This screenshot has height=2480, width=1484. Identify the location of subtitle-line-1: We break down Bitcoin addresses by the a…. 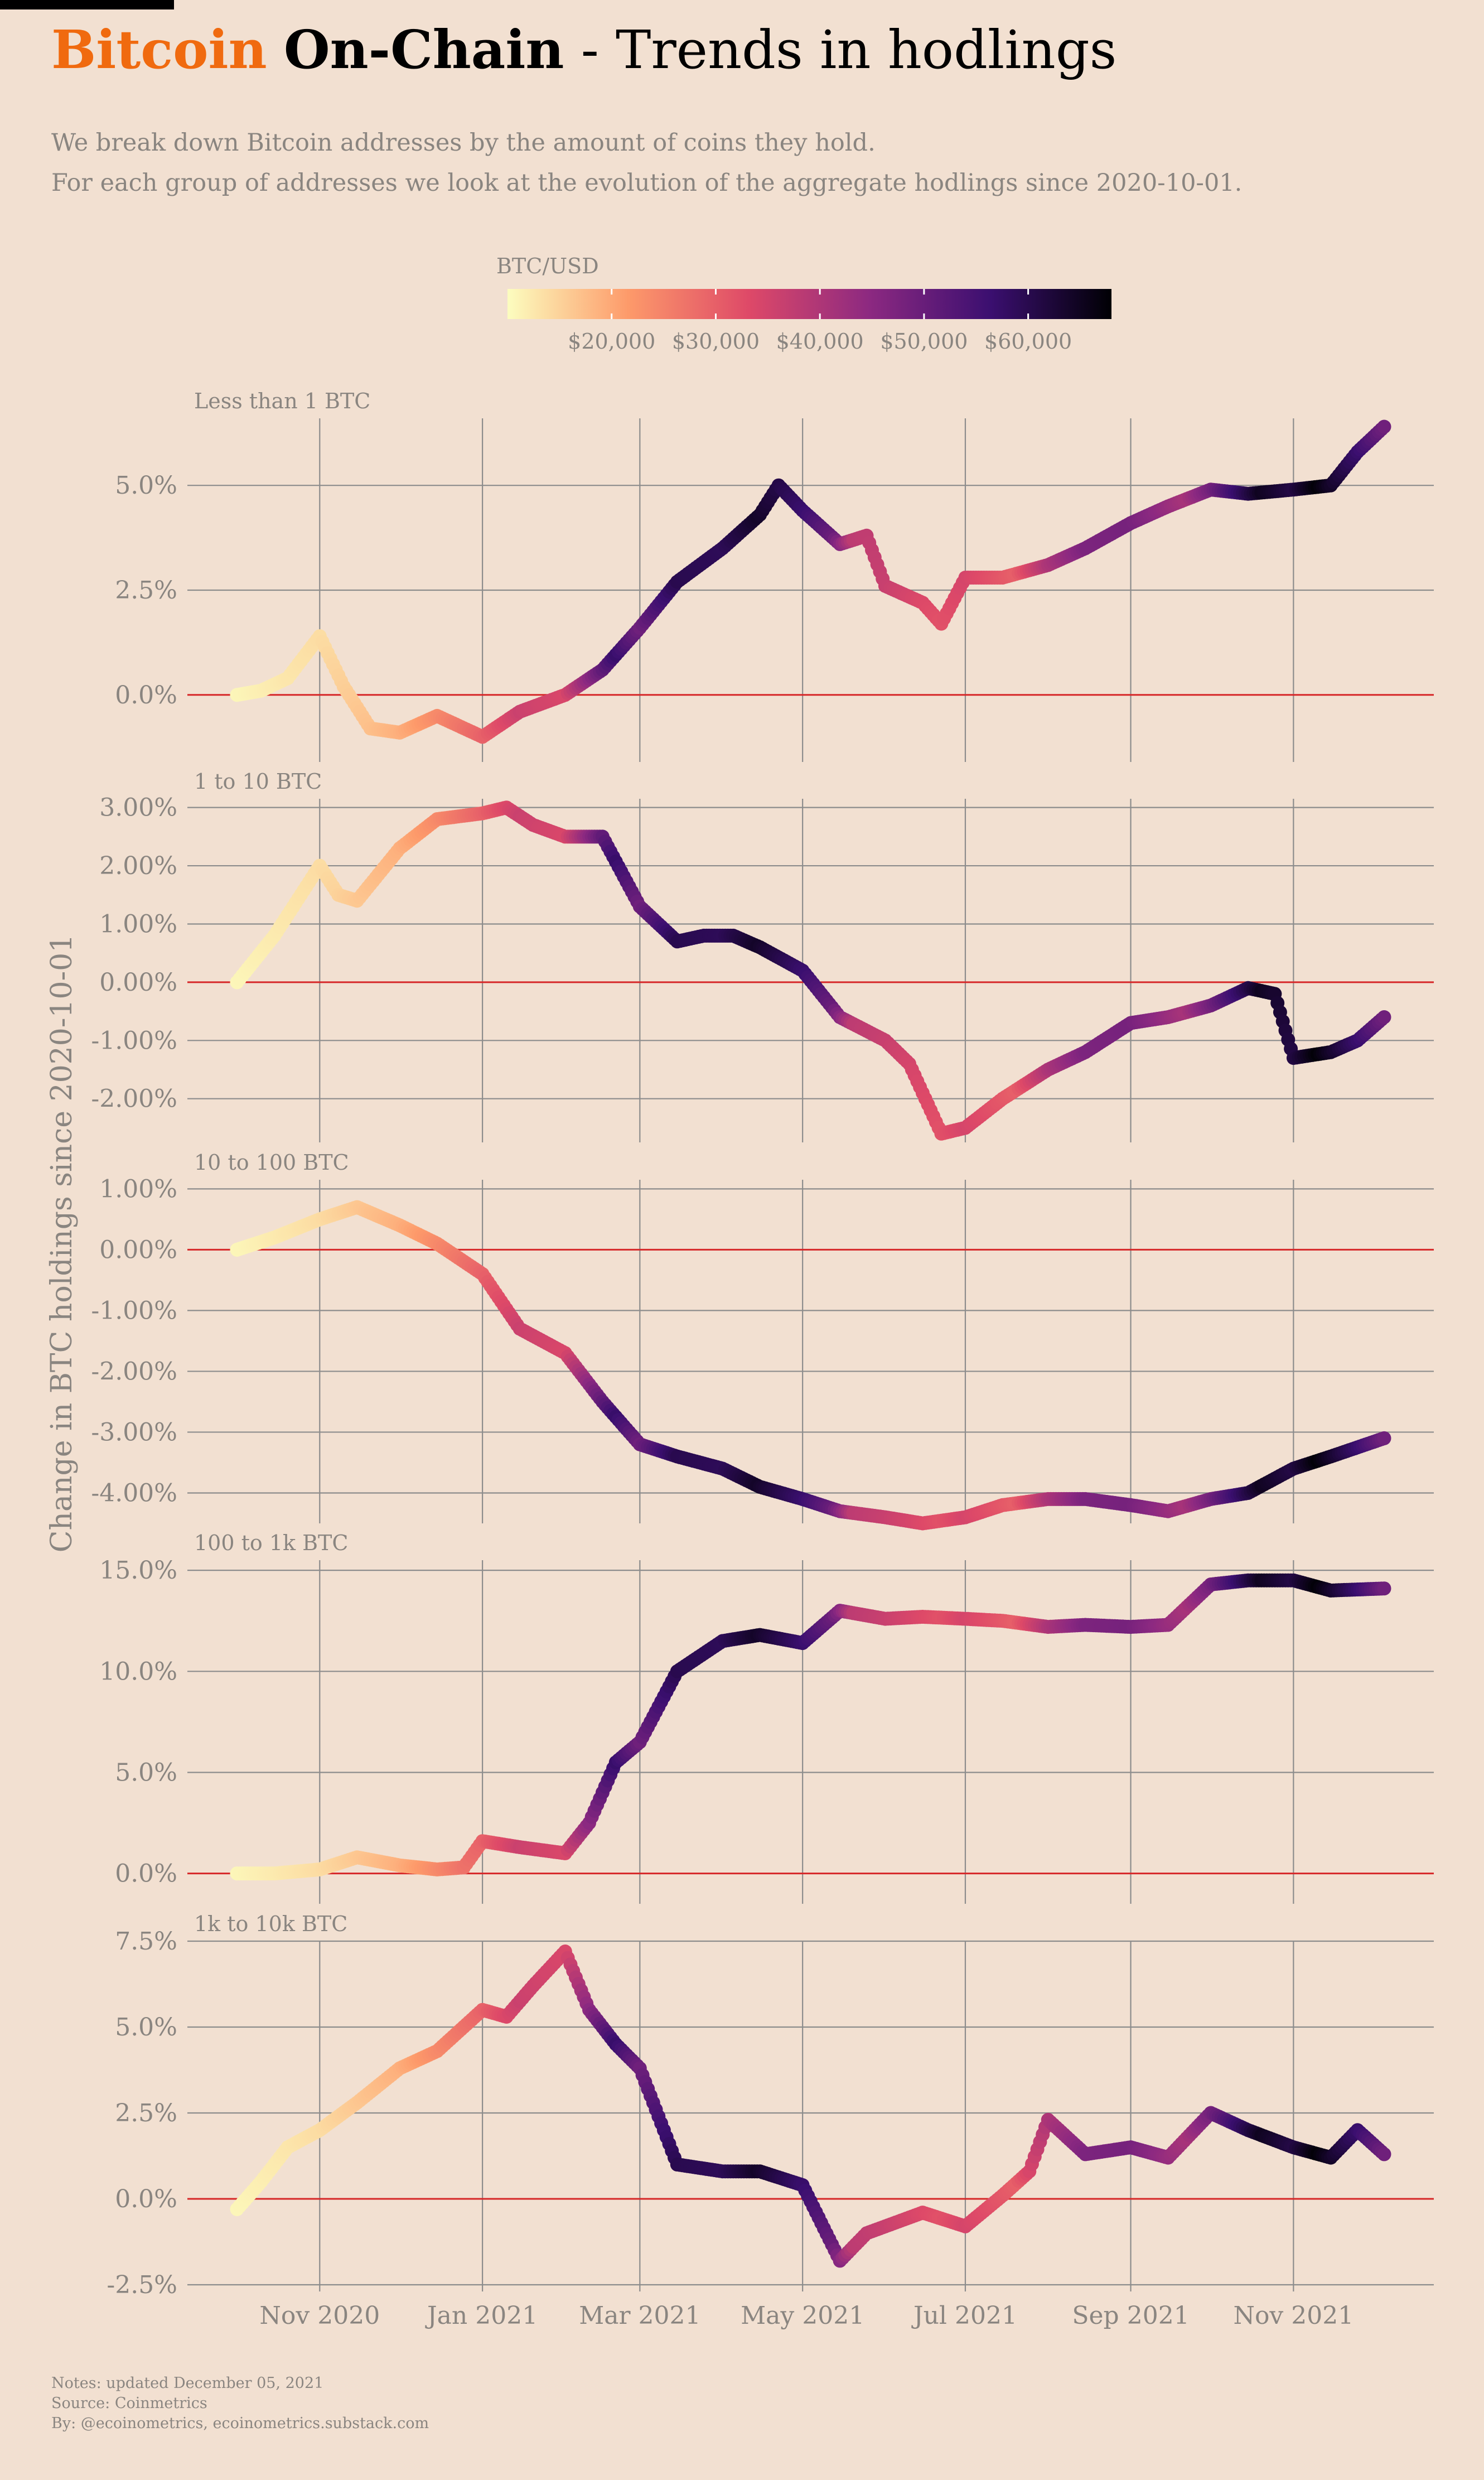
(464, 143).